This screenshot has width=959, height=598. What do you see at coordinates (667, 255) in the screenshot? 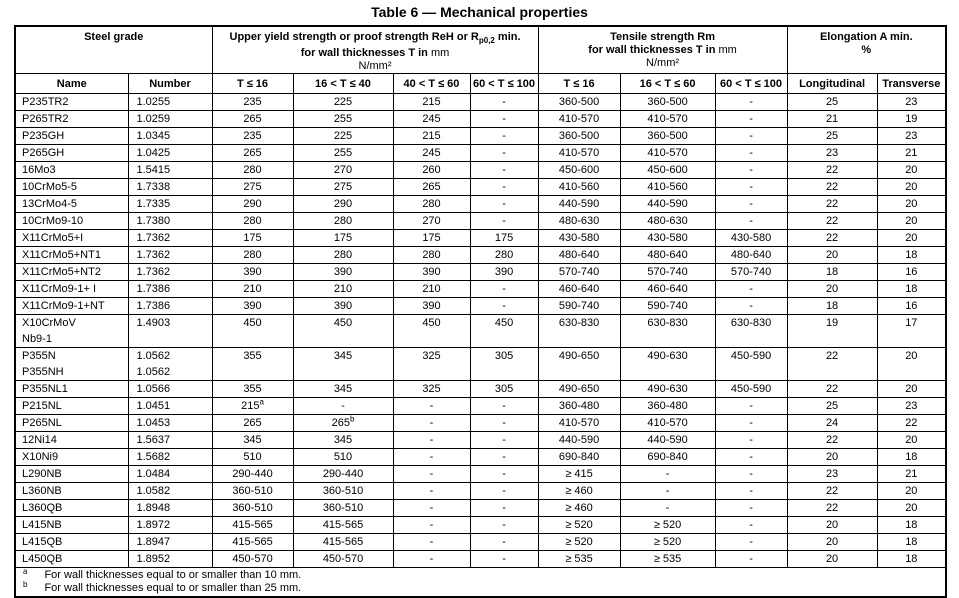
I see `cell-value: 480-640` at bounding box center [667, 255].